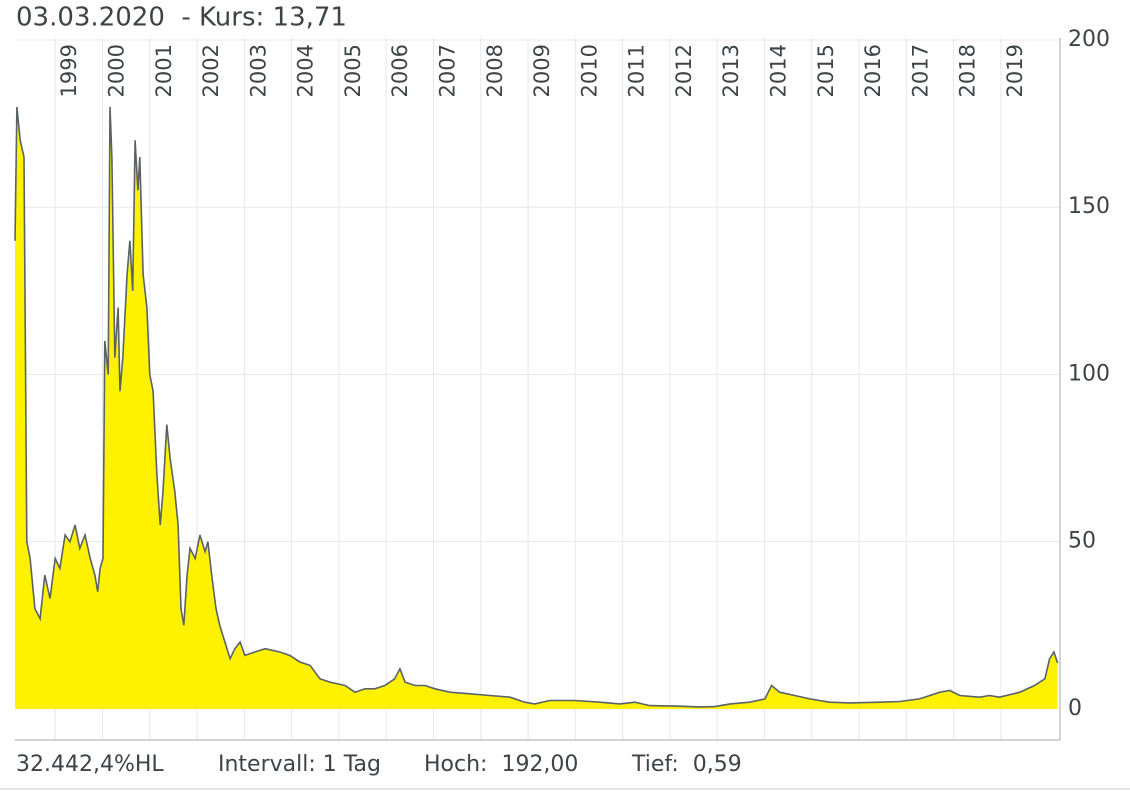  Describe the element at coordinates (1089, 206) in the screenshot. I see `y-tick-label: 150` at that location.